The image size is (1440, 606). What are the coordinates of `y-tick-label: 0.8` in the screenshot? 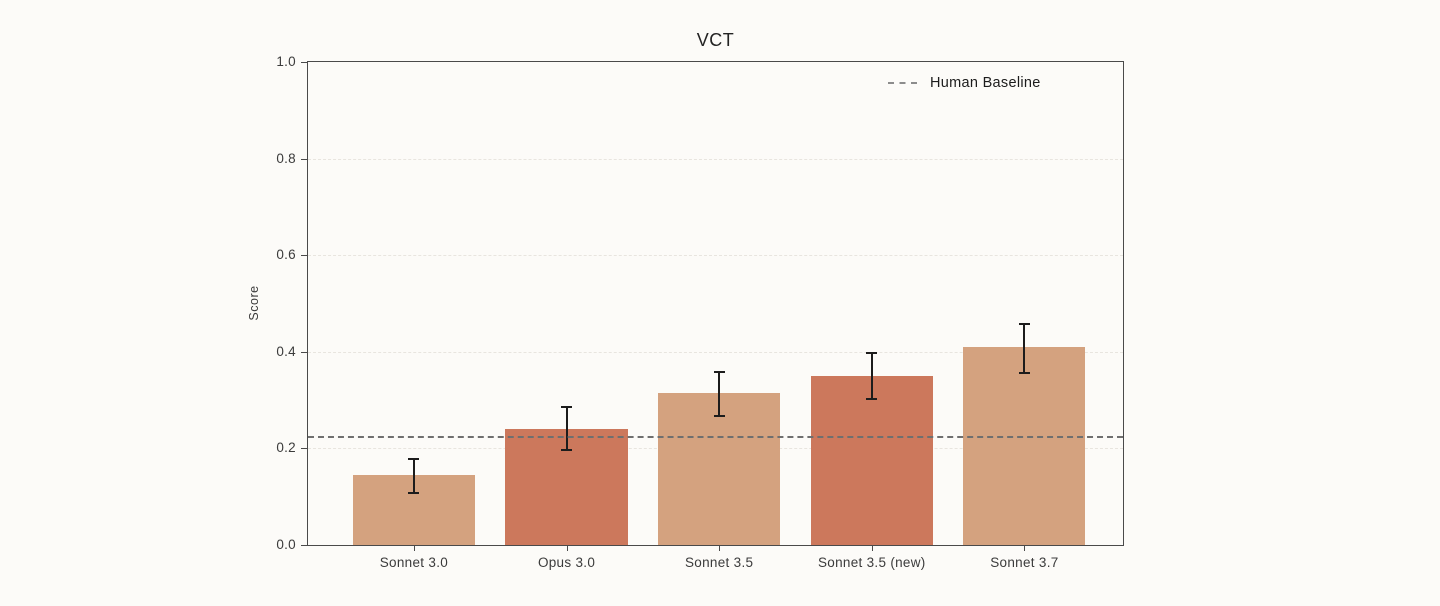 It's located at (286, 158).